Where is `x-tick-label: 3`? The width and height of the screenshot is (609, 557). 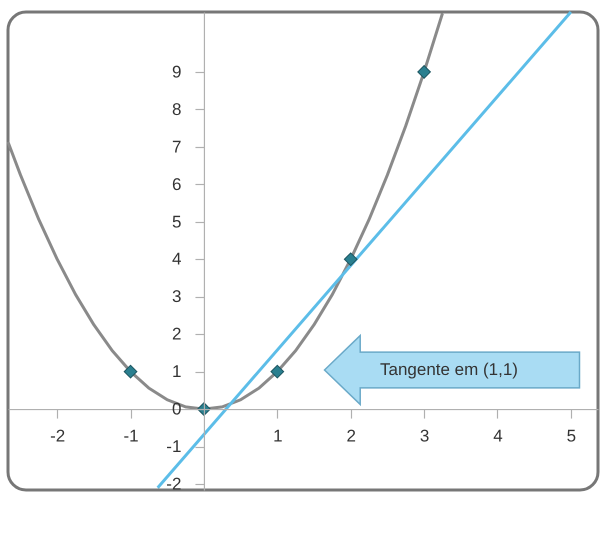
x-tick-label: 3 is located at coordinates (425, 436).